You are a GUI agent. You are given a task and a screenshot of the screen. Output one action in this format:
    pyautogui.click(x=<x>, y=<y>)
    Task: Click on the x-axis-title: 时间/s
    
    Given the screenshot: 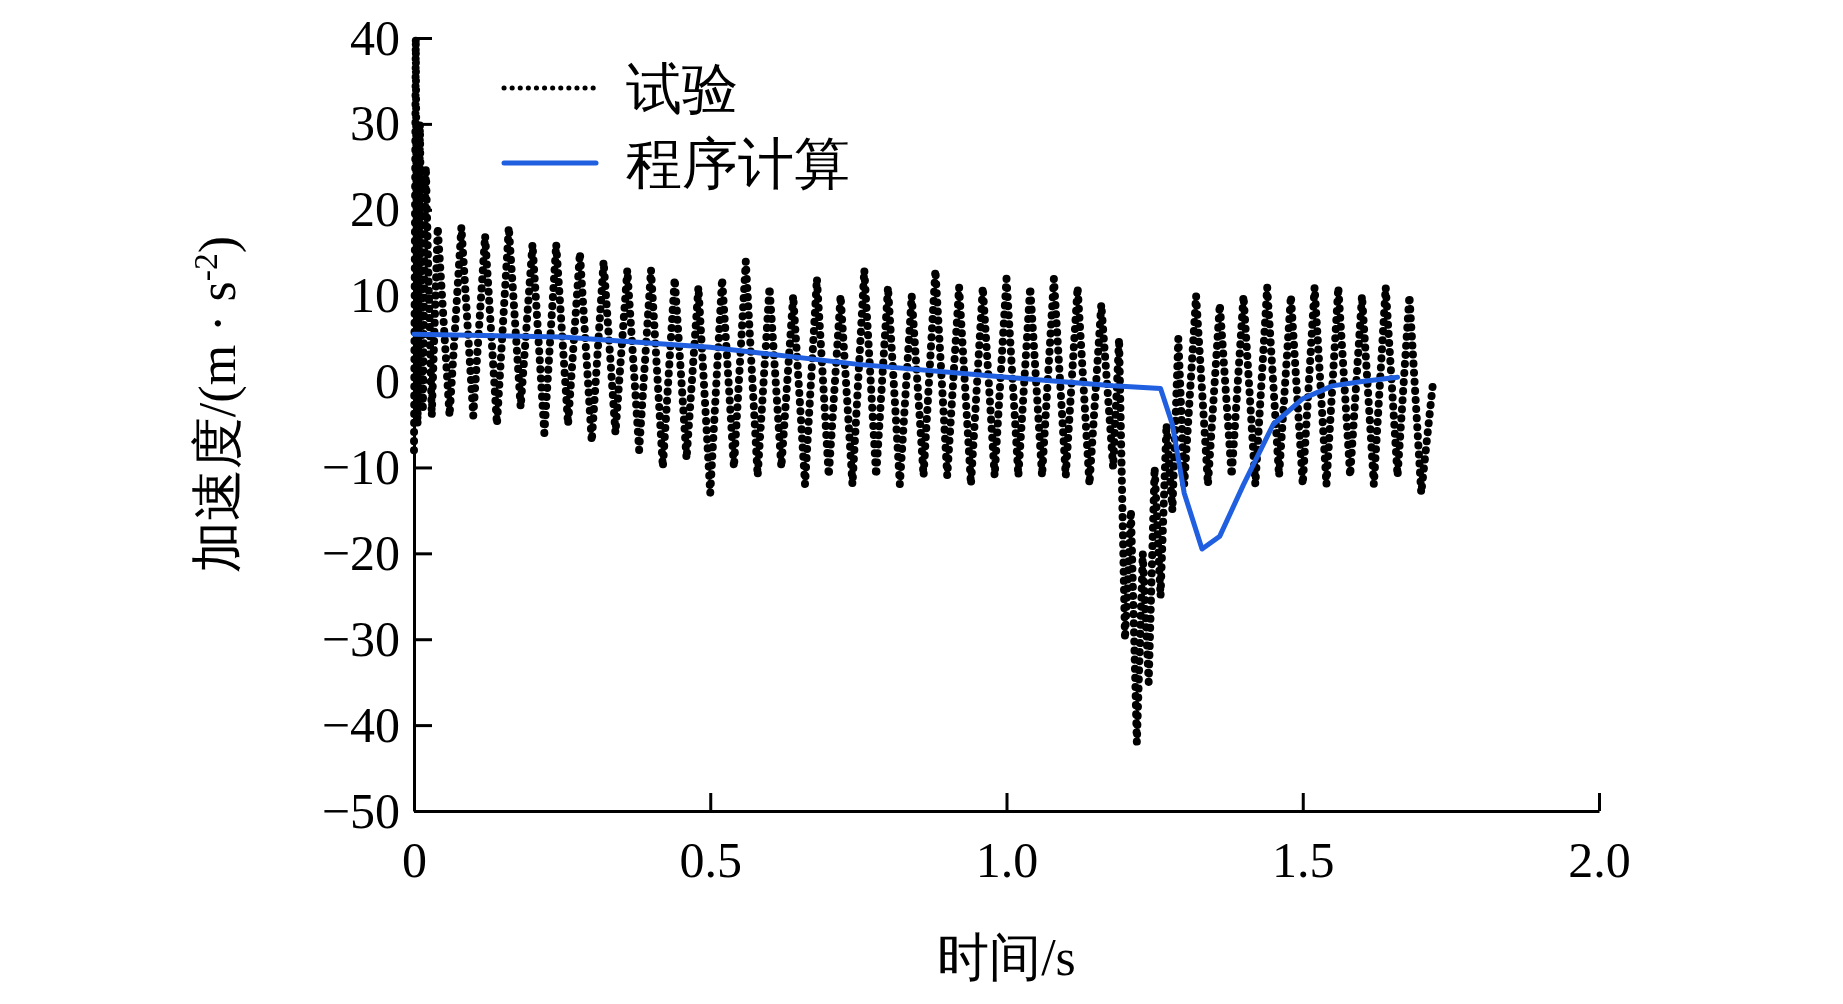 What is the action you would take?
    pyautogui.click(x=1006, y=957)
    